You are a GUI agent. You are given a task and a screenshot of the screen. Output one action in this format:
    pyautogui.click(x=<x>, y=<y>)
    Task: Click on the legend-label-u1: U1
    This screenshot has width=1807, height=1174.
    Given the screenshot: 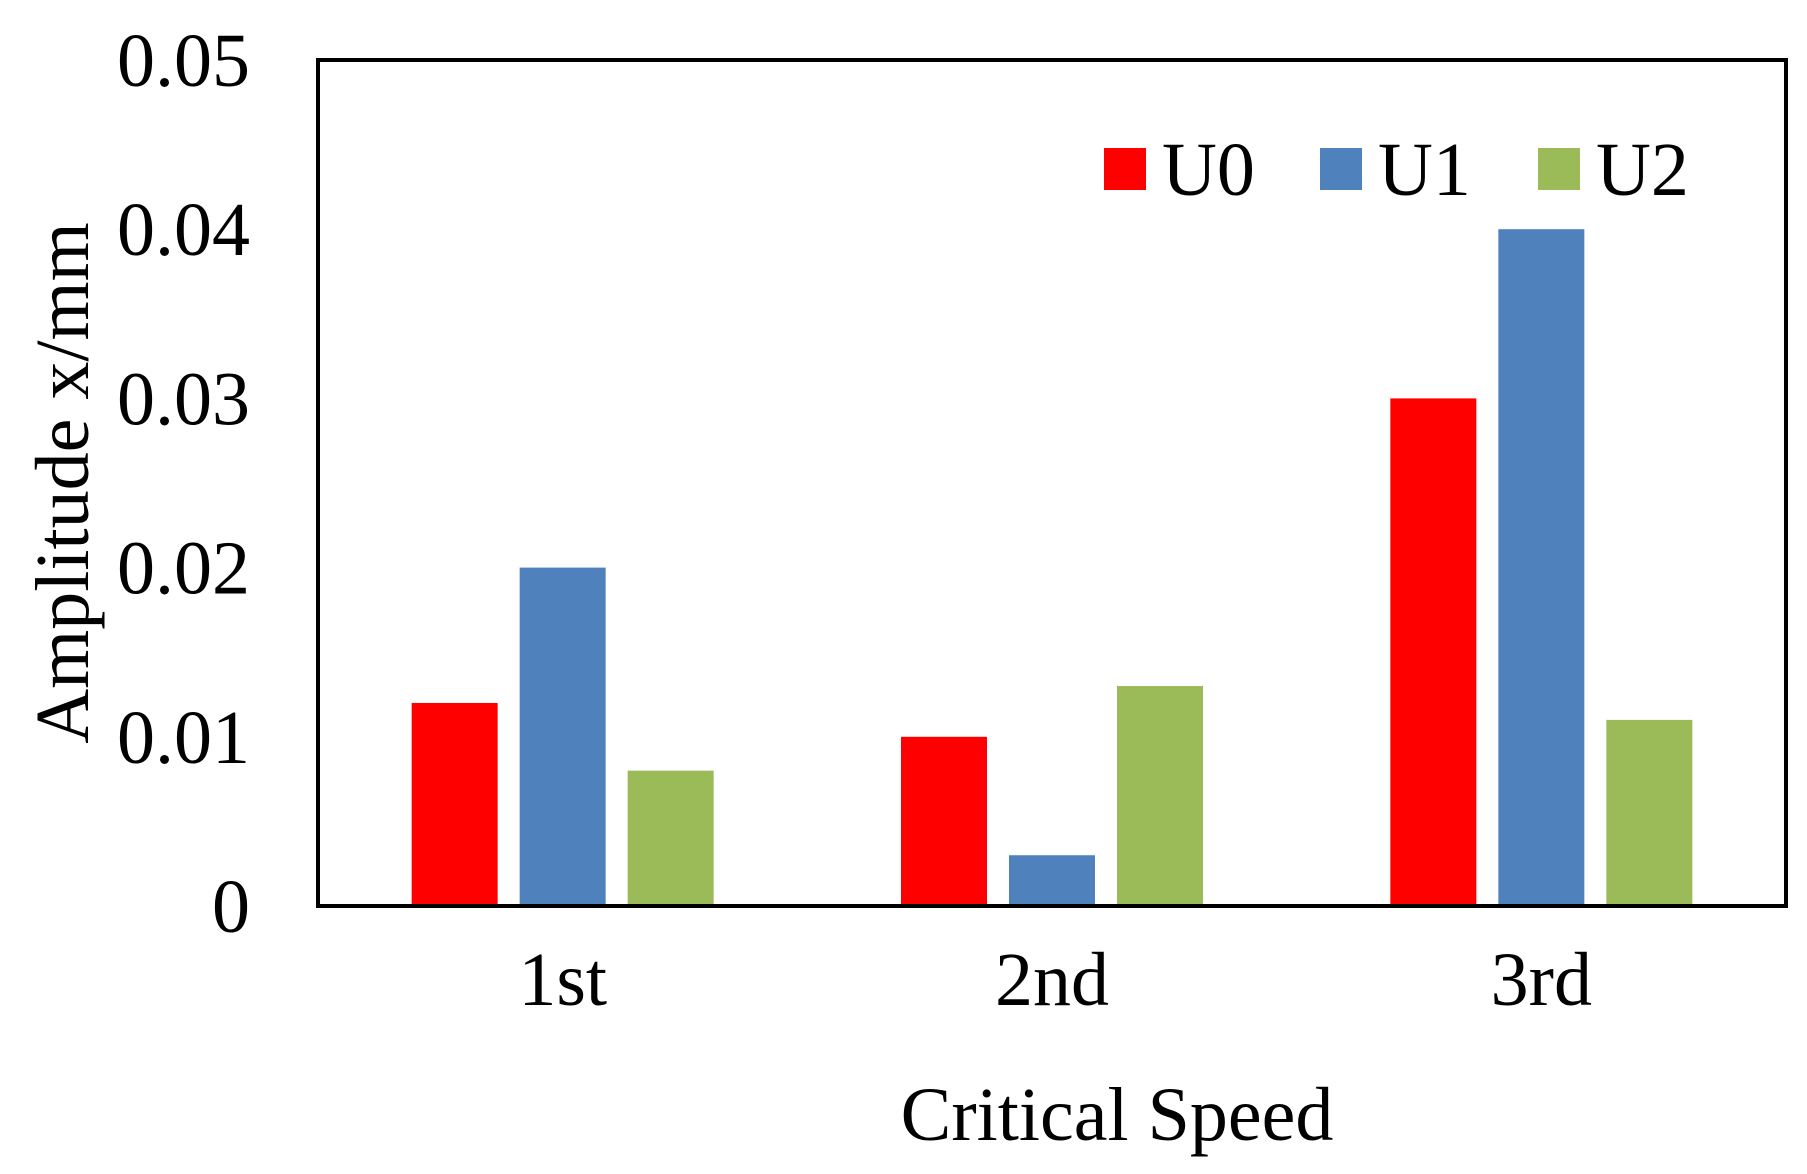 What is the action you would take?
    pyautogui.click(x=1424, y=170)
    